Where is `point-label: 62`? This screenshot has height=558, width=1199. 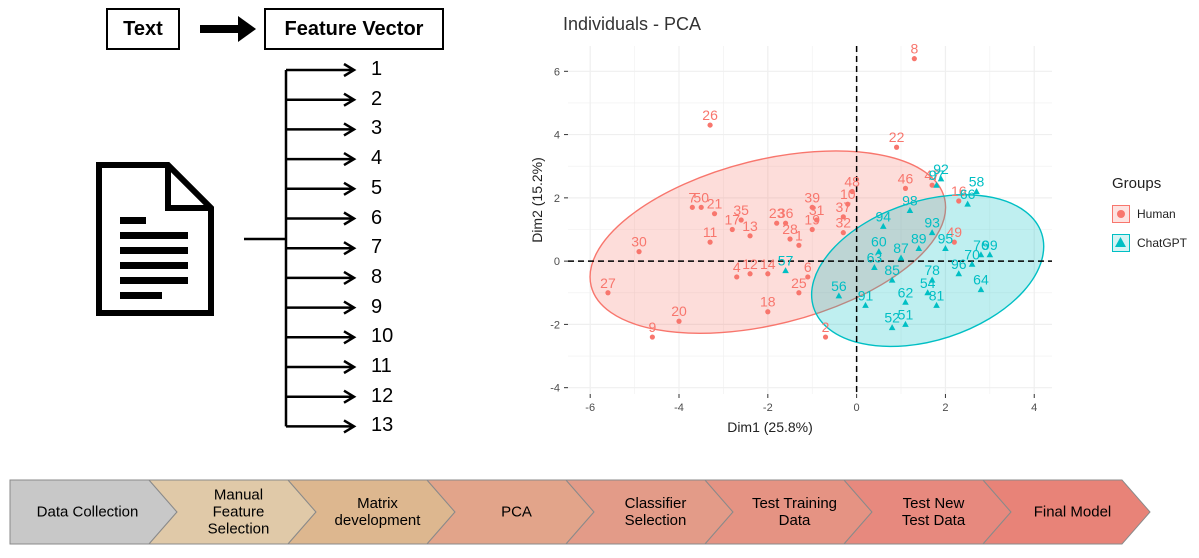
point-label: 62 is located at coordinates (906, 292).